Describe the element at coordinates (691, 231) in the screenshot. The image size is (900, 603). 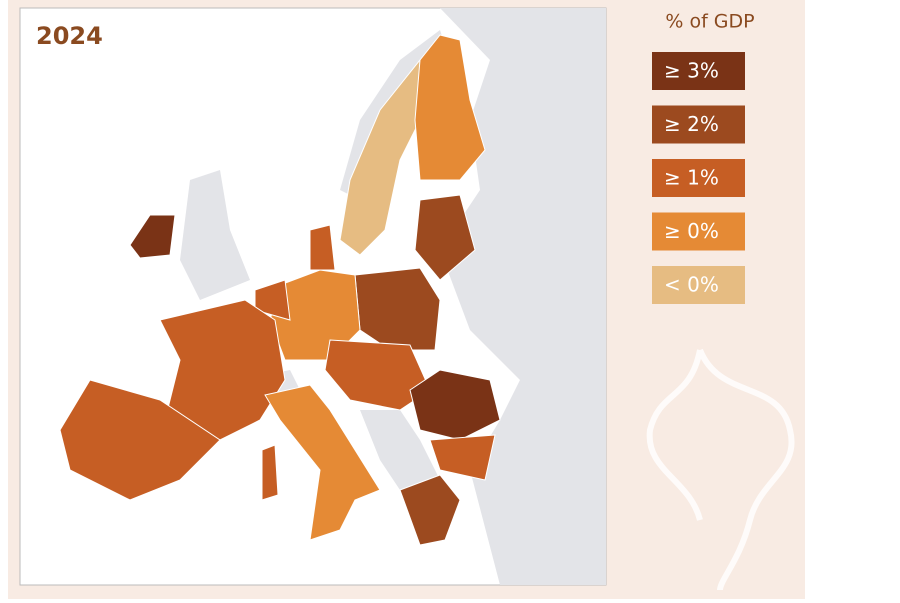
I see `legend-label: ≥ 0%` at that location.